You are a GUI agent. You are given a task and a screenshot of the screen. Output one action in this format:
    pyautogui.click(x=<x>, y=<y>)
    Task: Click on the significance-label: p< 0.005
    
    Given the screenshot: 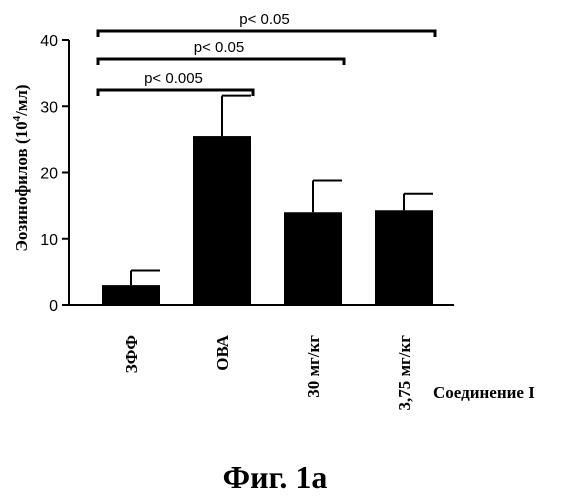 What is the action you would take?
    pyautogui.click(x=173, y=78)
    